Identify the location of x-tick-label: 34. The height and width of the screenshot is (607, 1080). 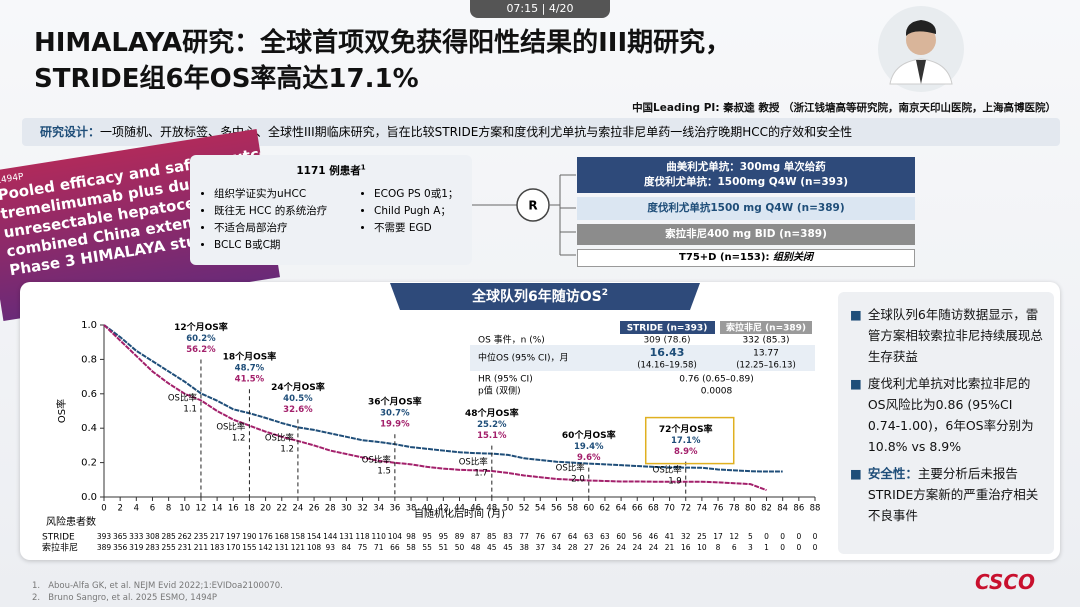
(378, 509).